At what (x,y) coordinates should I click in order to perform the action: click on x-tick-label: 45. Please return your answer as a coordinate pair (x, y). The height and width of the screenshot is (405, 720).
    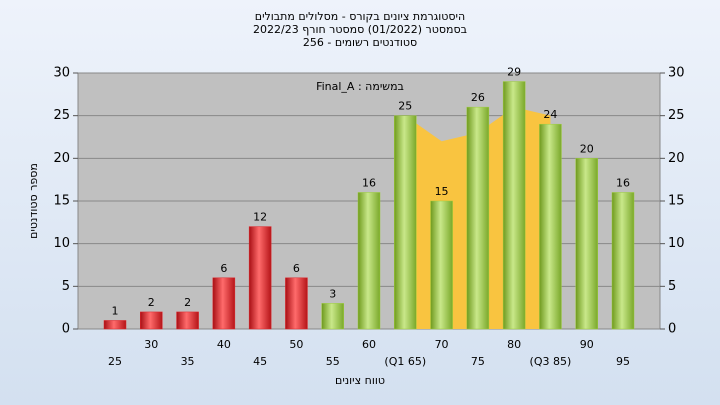
    Looking at the image, I should click on (260, 361).